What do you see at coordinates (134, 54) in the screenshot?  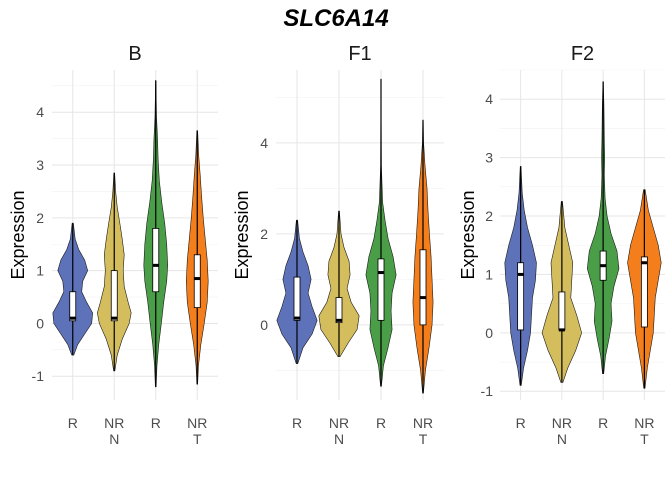 I see `panel-title: B` at bounding box center [134, 54].